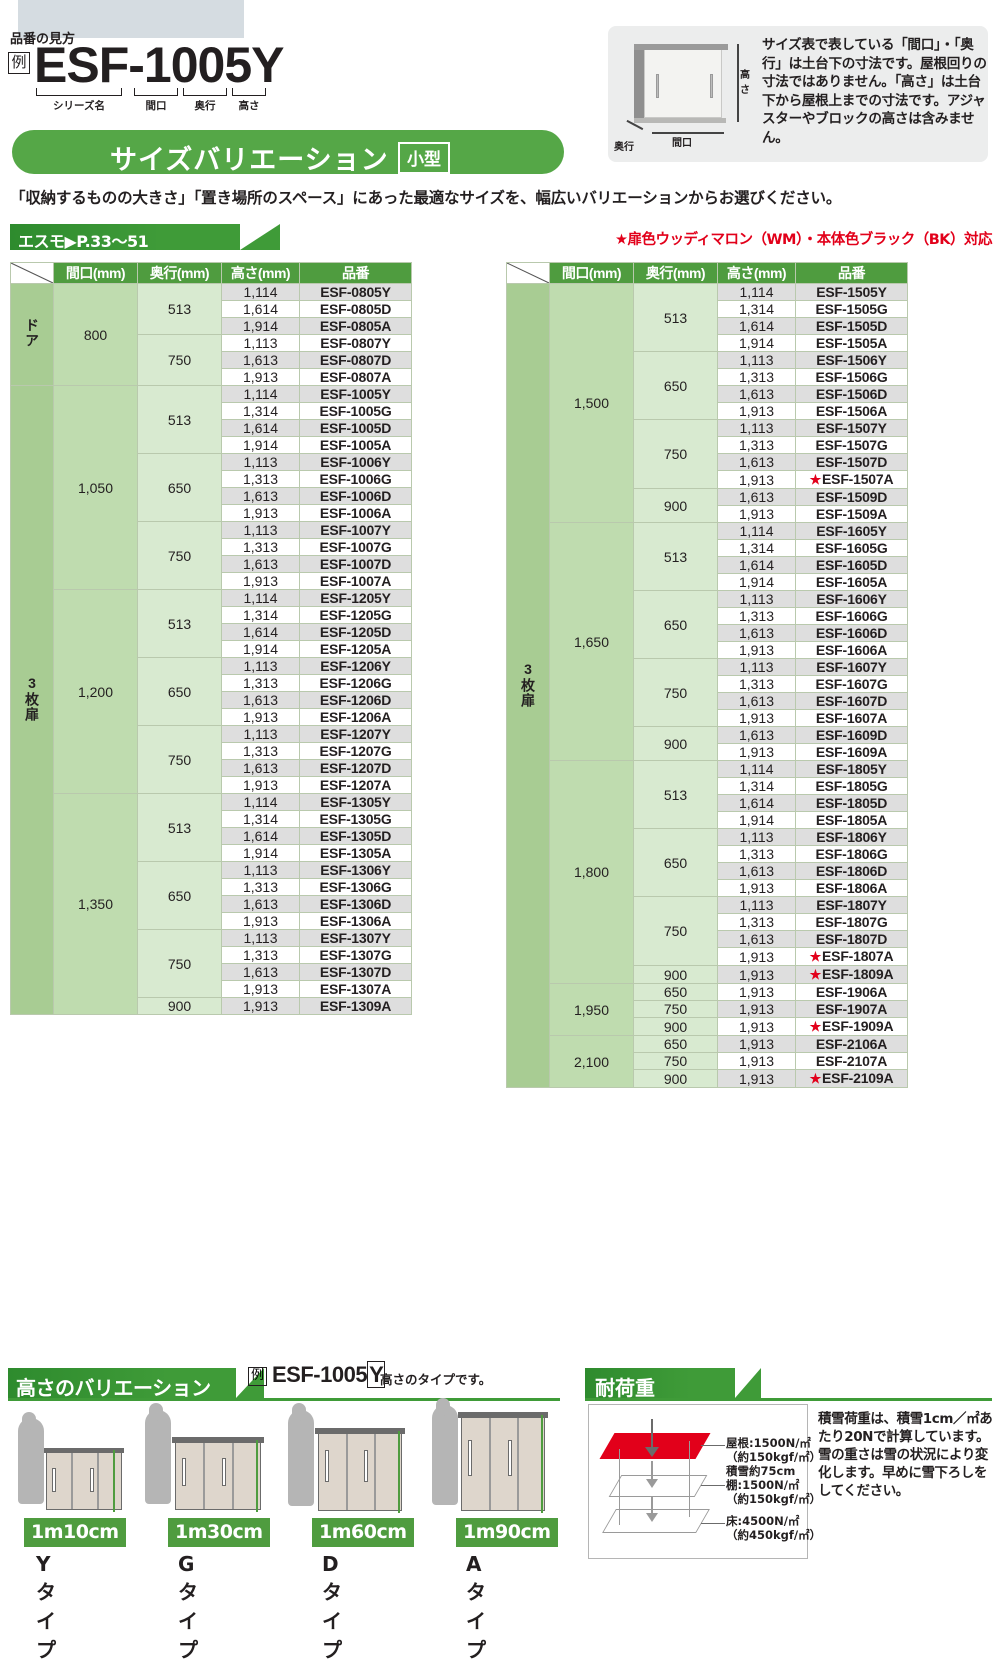 The height and width of the screenshot is (1663, 1000). Describe the element at coordinates (355, 870) in the screenshot. I see `cell-model: ESF-1306Y` at that location.